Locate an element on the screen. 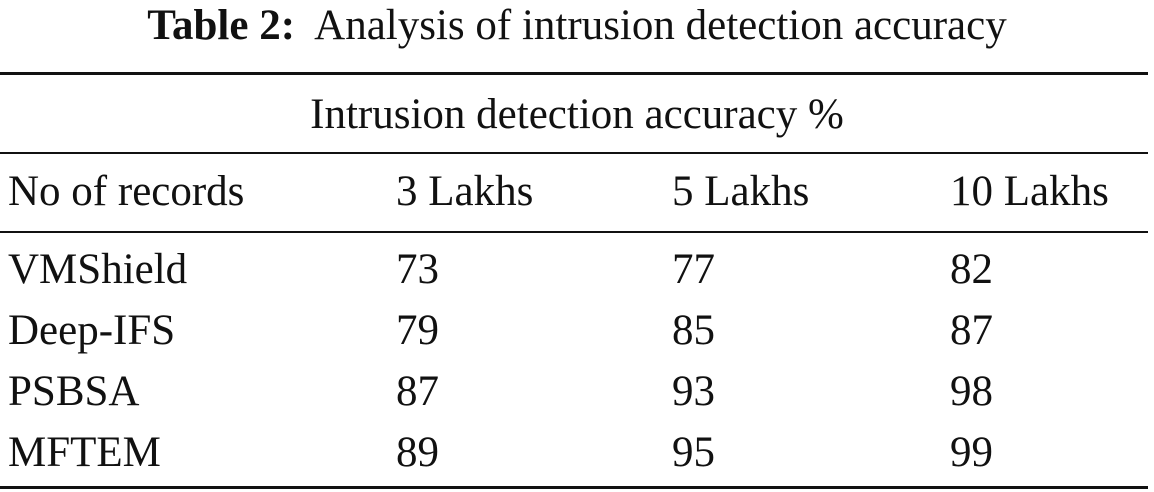 The image size is (1154, 492). row-label: MFTEM is located at coordinates (84, 452).